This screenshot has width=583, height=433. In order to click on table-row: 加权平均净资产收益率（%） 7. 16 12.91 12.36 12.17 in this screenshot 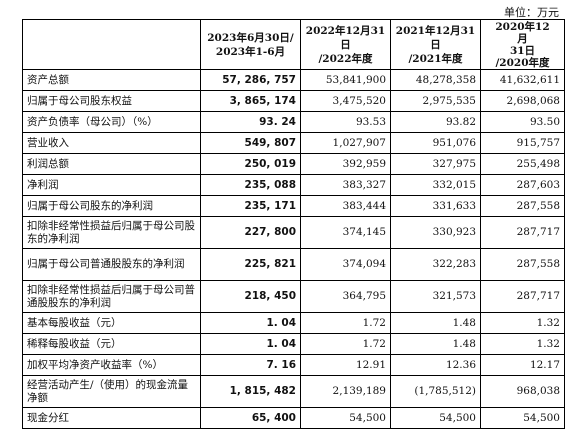, I will do `click(293, 365)`.